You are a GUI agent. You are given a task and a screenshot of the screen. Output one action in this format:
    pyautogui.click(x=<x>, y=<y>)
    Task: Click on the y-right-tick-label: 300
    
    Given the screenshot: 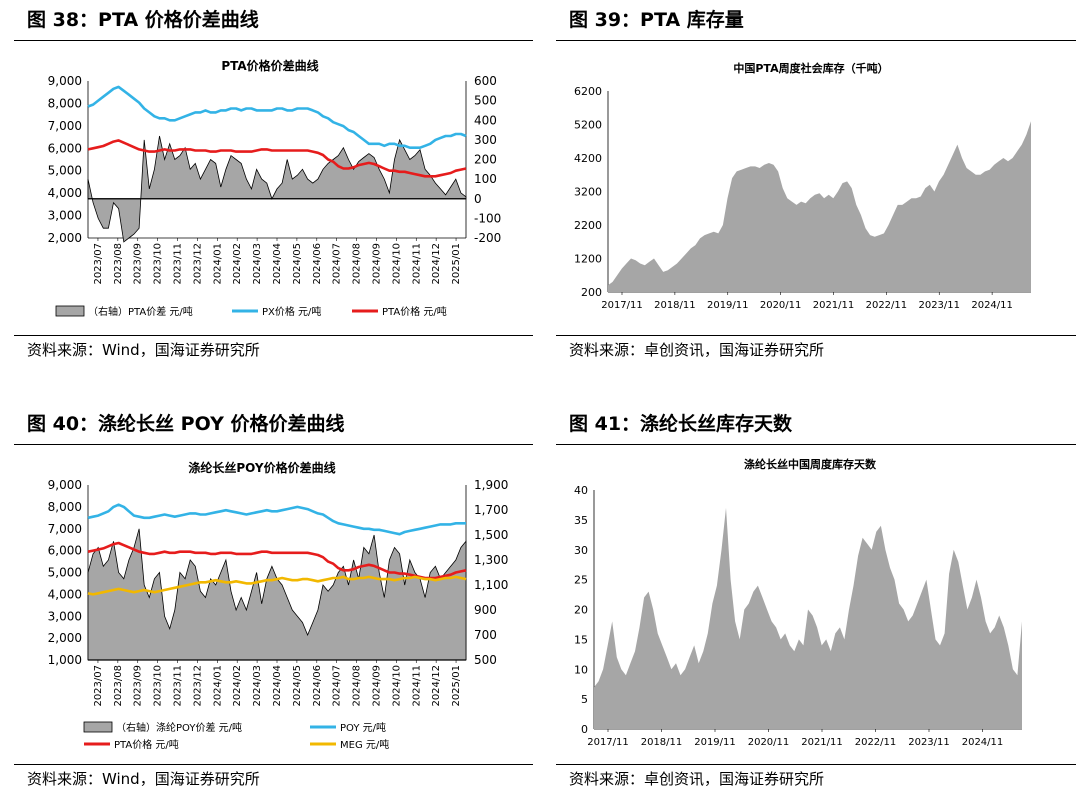 What is the action you would take?
    pyautogui.click(x=485, y=140)
    